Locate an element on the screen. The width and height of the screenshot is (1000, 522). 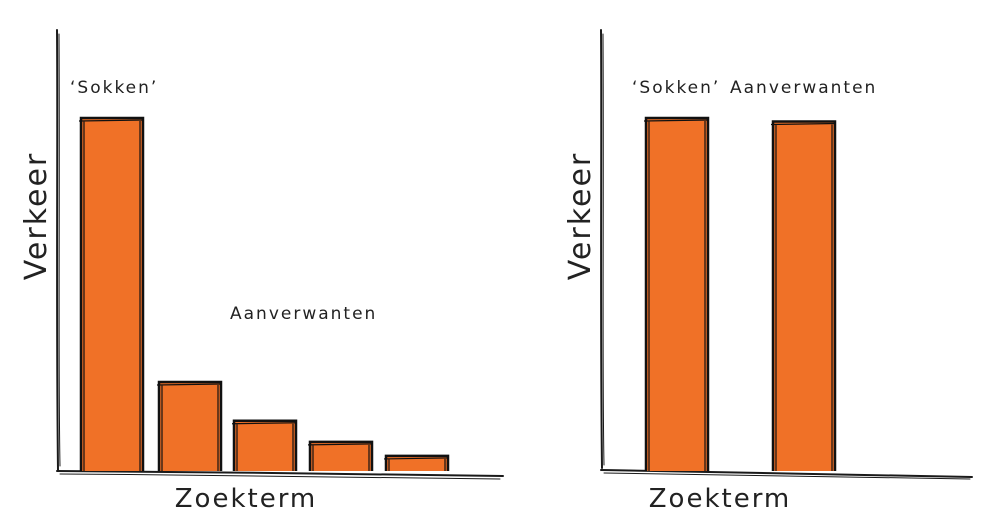
right-x-axis-label: Zoekterm is located at coordinates (720, 499).